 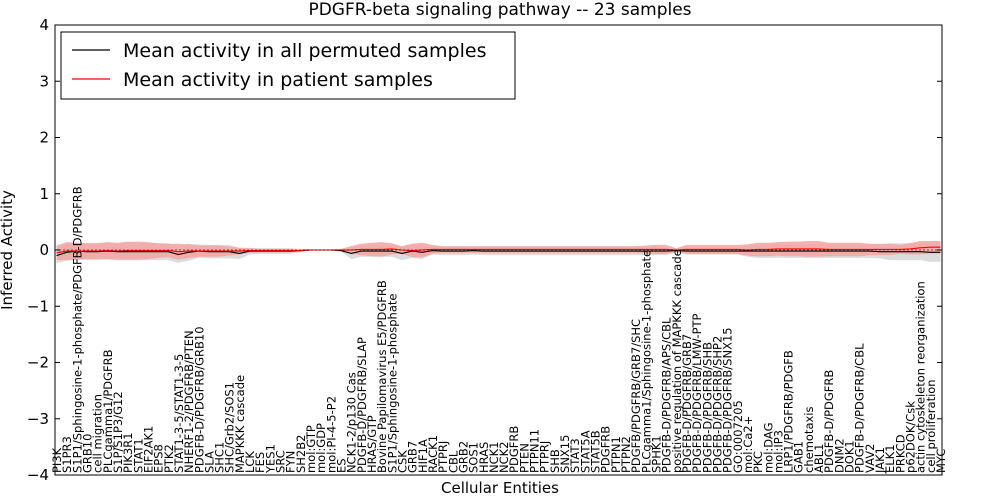 I want to click on category-label: ABL1, so click(x=819, y=458).